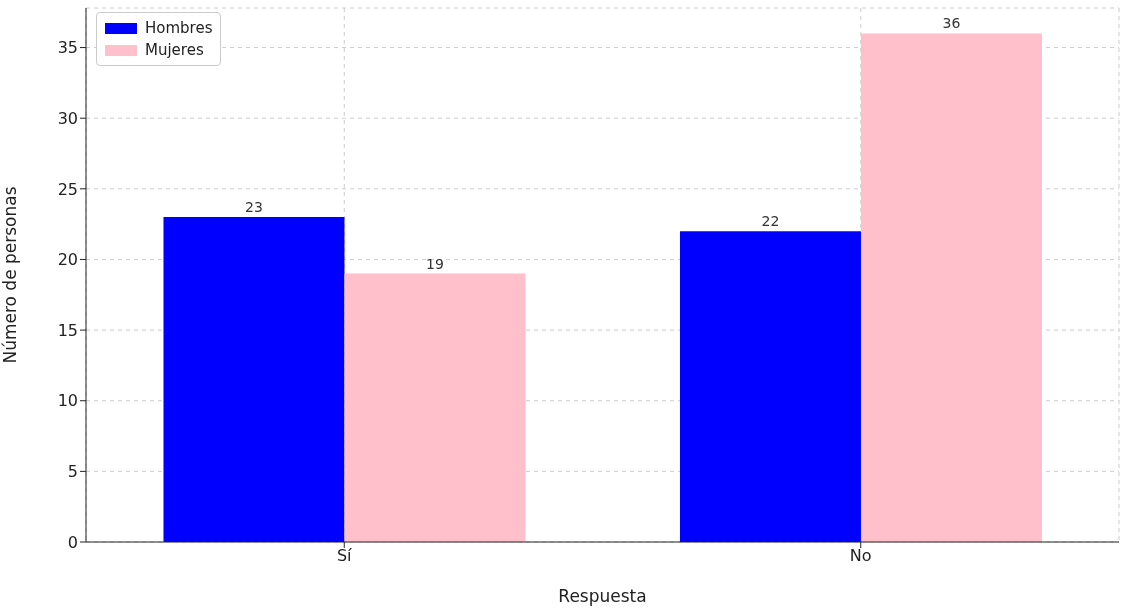  What do you see at coordinates (10, 275) in the screenshot?
I see `y-axis-title: Número de personas` at bounding box center [10, 275].